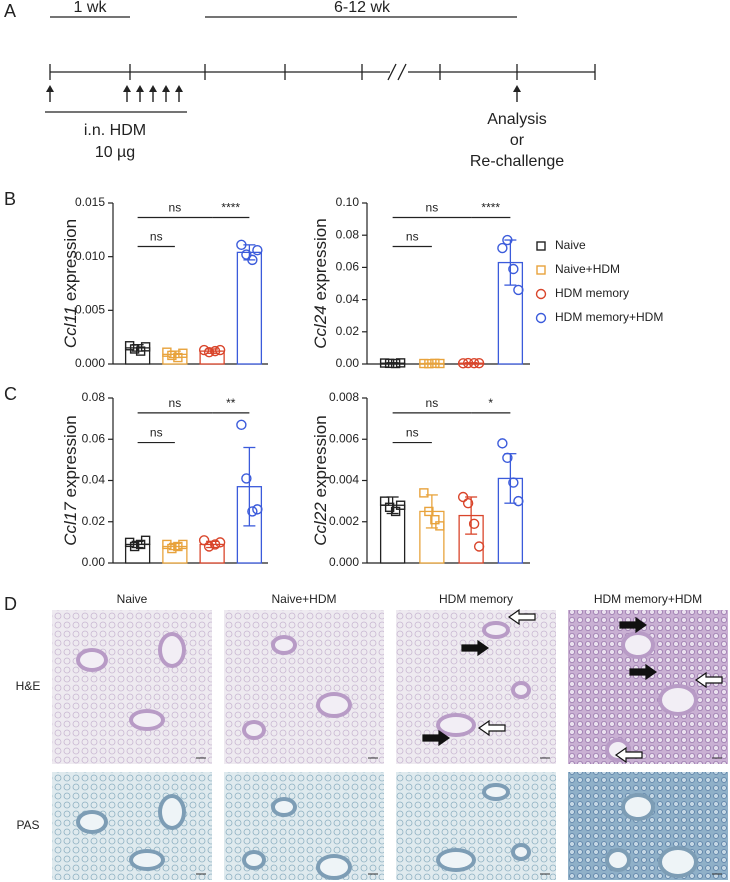 Image resolution: width=730 pixels, height=882 pixels. What do you see at coordinates (344, 521) in the screenshot?
I see `y-tick-label: 0.002` at bounding box center [344, 521].